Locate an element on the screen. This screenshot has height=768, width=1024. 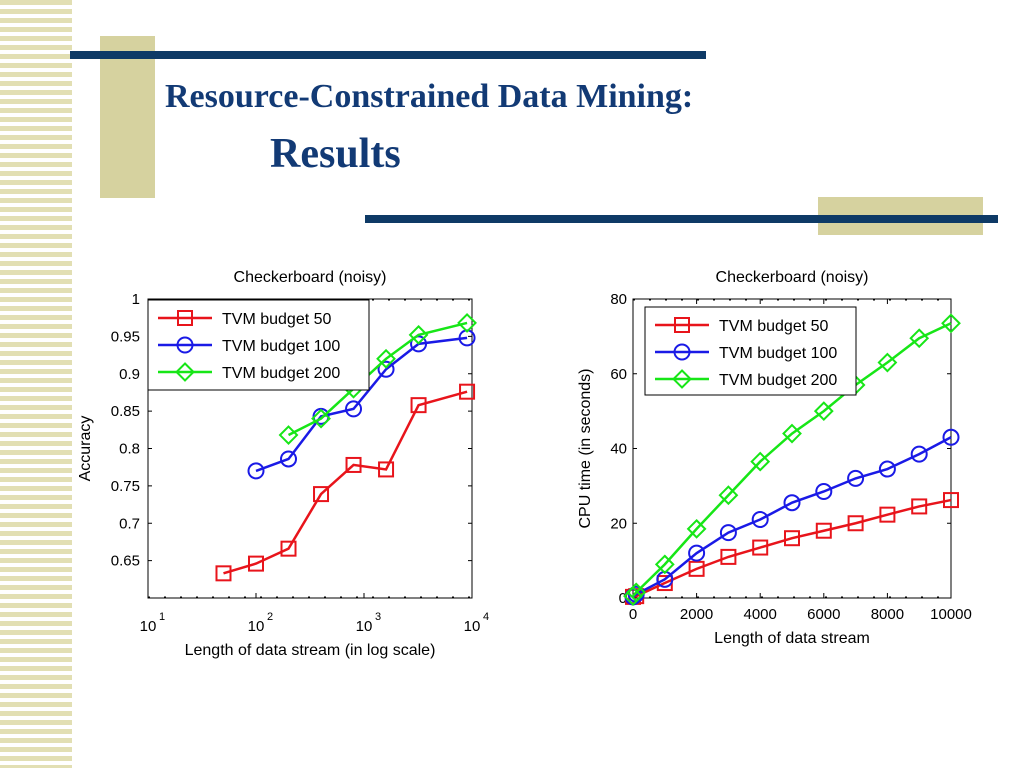
x-tick-label-exponent: 4 is located at coordinates (486, 617).